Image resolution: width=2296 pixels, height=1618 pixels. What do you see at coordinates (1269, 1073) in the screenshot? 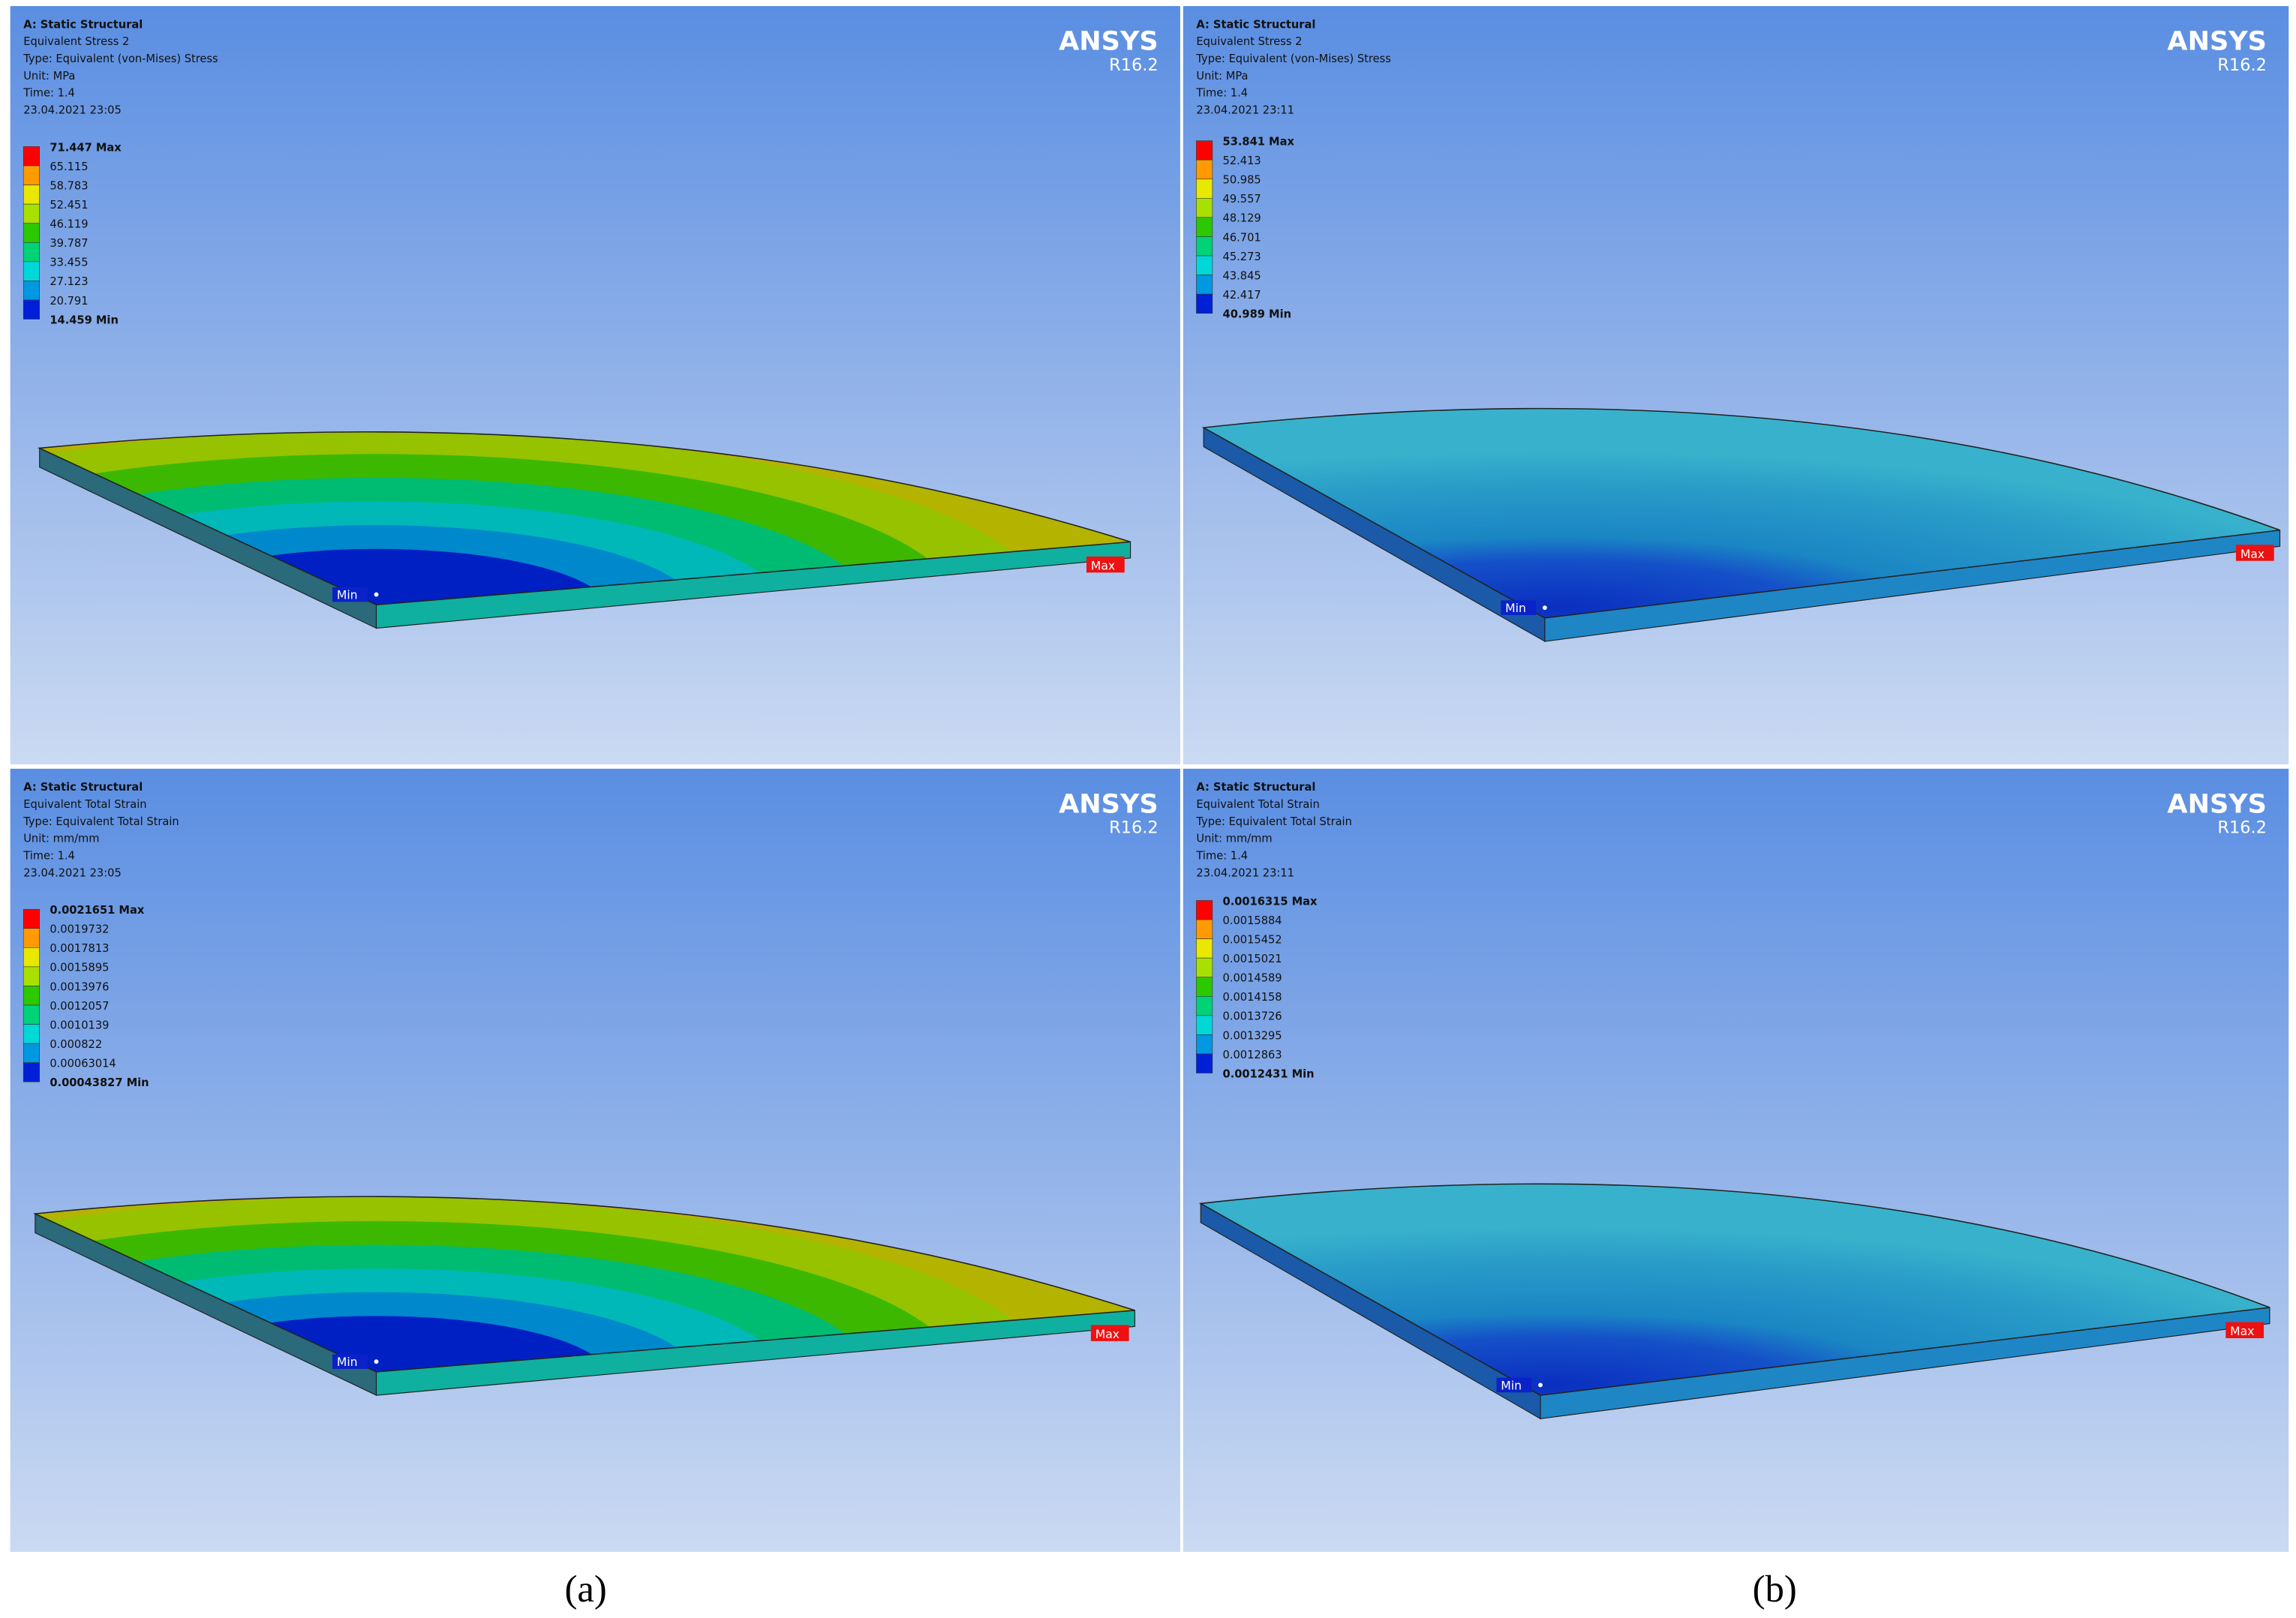
I see `legend-value: 0.0012431 Min` at bounding box center [1269, 1073].